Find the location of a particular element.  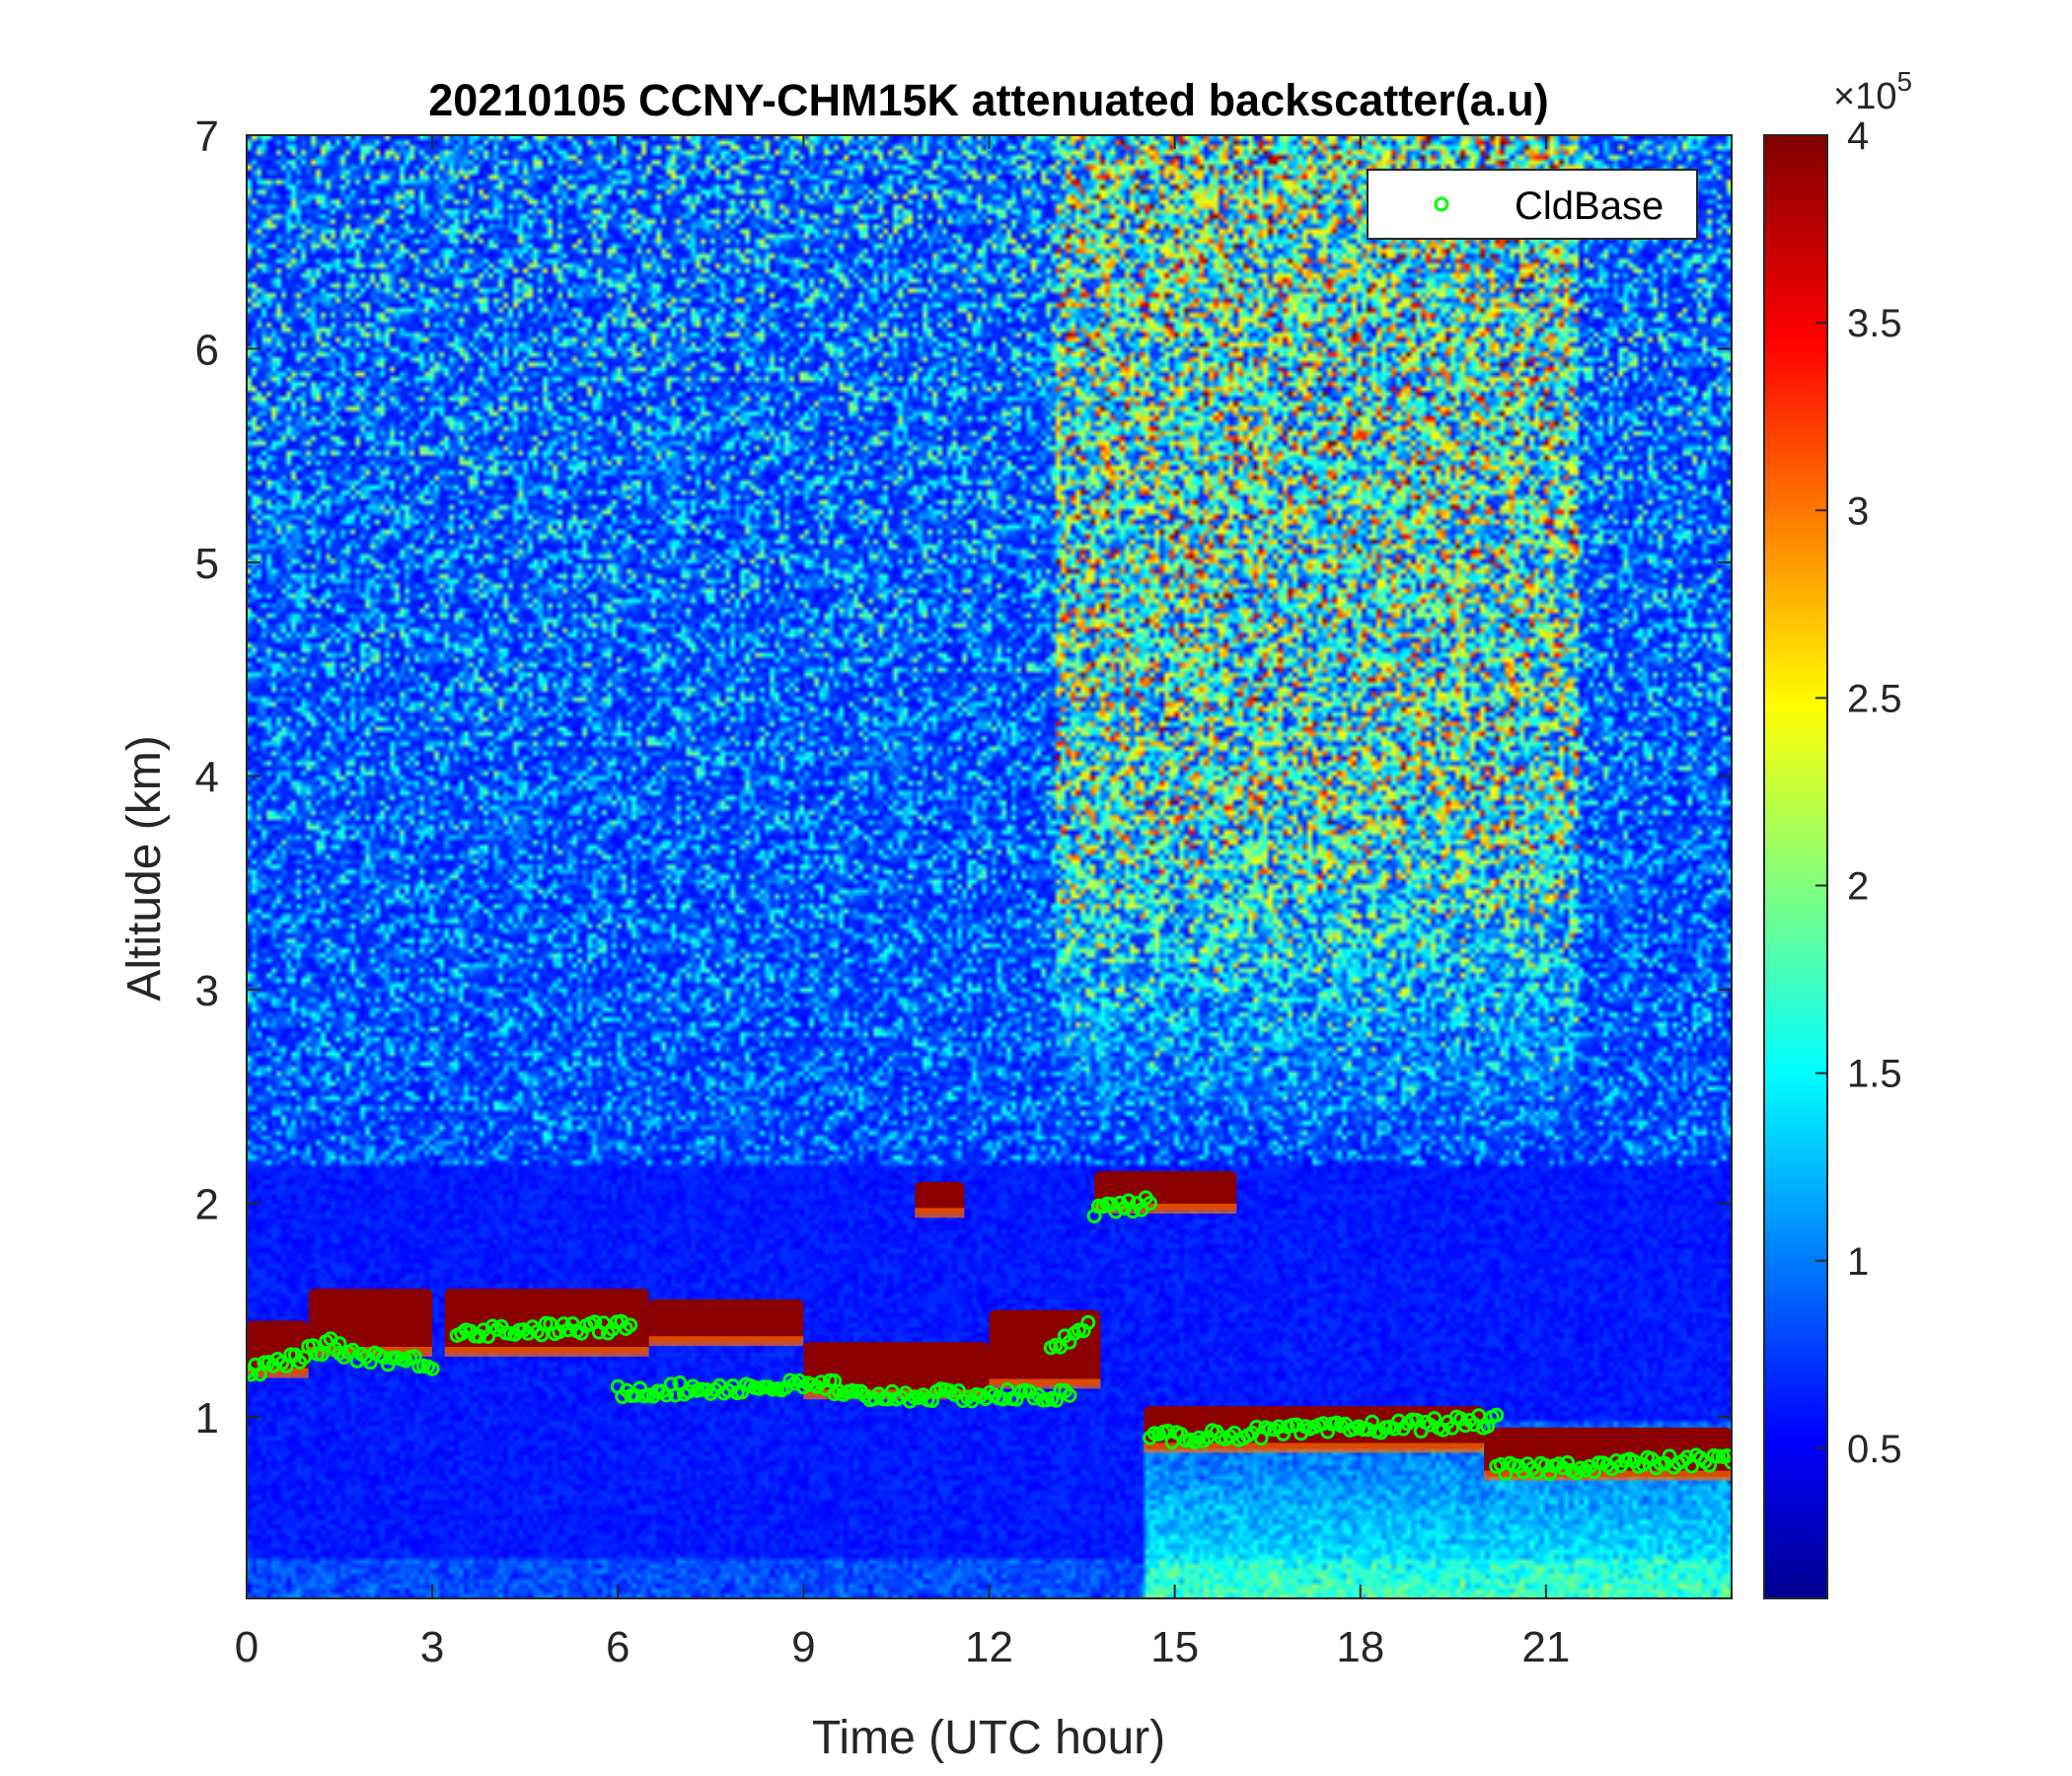

legend-box is located at coordinates (1533, 205).